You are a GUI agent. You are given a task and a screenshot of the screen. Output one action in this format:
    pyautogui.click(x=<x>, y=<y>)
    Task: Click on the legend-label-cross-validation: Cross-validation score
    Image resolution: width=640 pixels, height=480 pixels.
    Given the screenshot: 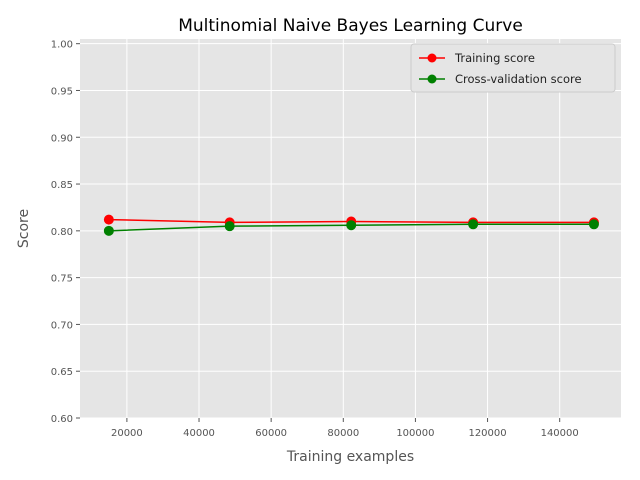 What is the action you would take?
    pyautogui.click(x=518, y=79)
    